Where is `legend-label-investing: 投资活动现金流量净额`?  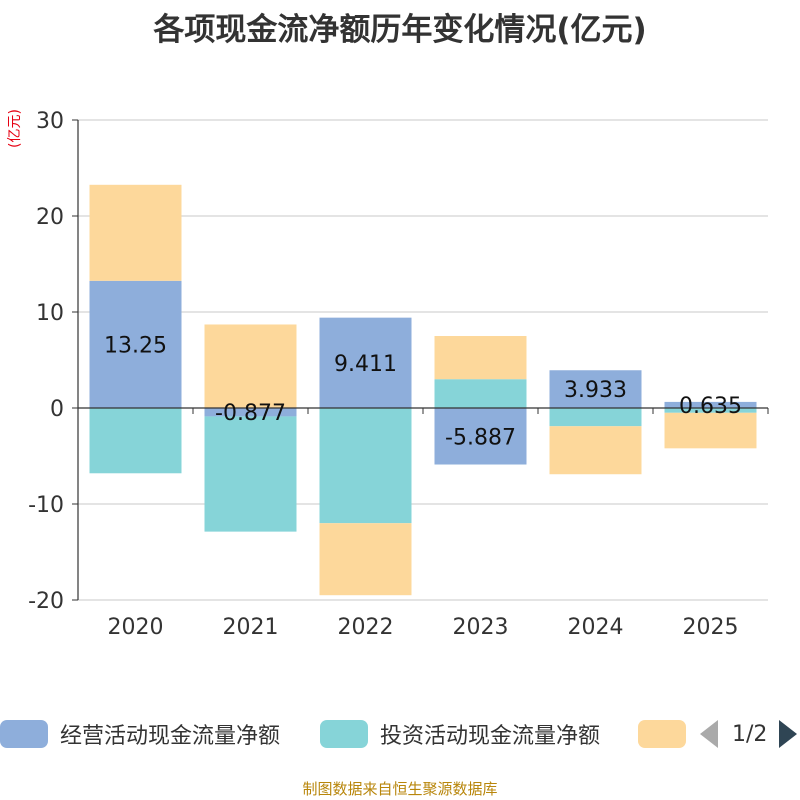 legend-label-investing: 投资活动现金流量净额 is located at coordinates (490, 736).